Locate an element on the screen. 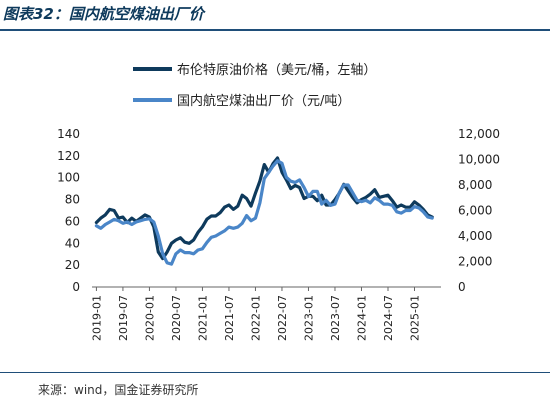 Image resolution: width=550 pixels, height=406 pixels. right-tick-label: 4,000 is located at coordinates (475, 236).